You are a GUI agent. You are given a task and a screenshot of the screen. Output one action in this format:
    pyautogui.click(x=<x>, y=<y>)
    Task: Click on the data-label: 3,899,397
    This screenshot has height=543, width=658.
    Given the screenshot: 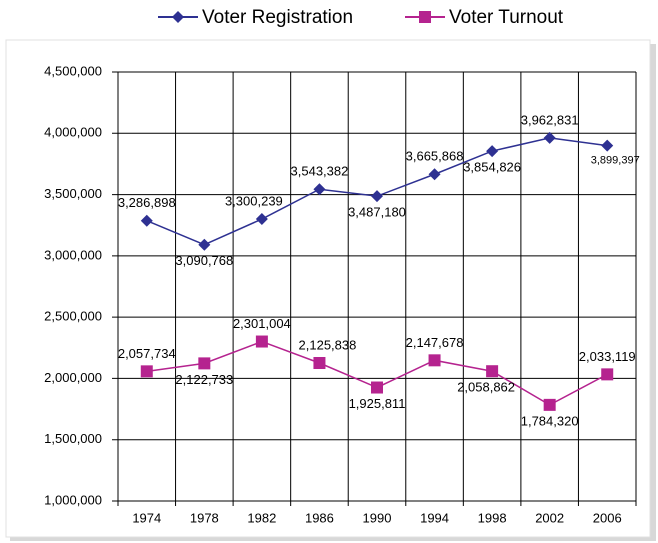 What is the action you would take?
    pyautogui.click(x=615, y=161)
    